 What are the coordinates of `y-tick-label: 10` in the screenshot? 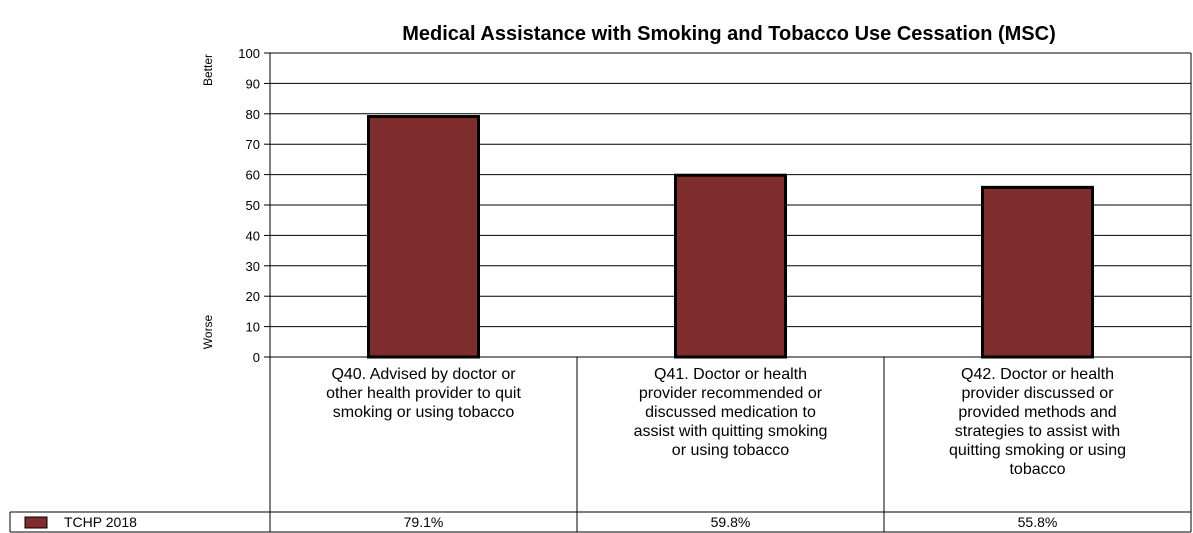 It's located at (253, 327).